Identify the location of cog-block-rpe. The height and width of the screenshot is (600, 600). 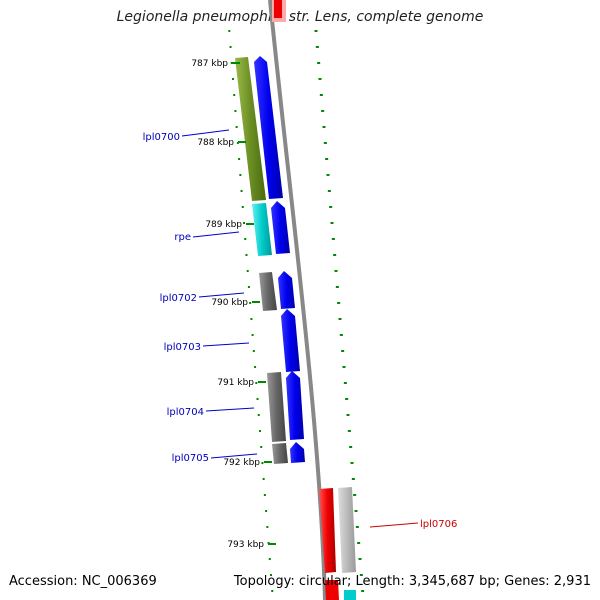
(262, 229).